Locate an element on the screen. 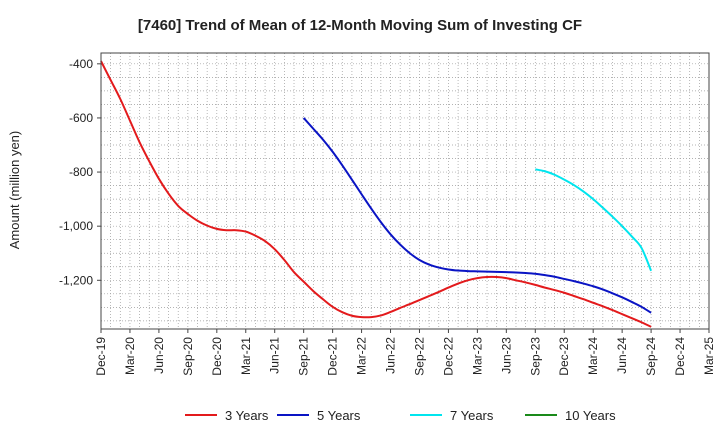  x-tick-label: Sep-21 is located at coordinates (304, 356).